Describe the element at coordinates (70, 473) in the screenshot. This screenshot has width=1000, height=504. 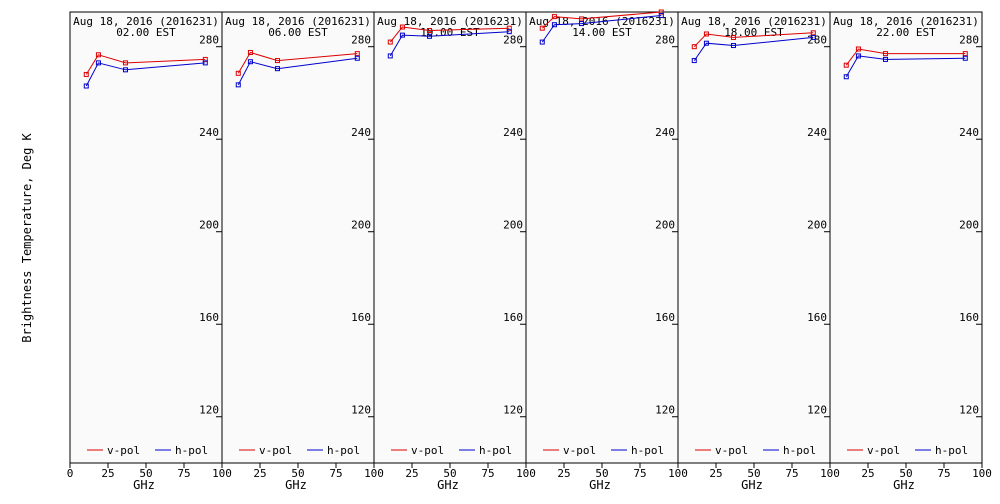
I see `x-tick-label: 0` at that location.